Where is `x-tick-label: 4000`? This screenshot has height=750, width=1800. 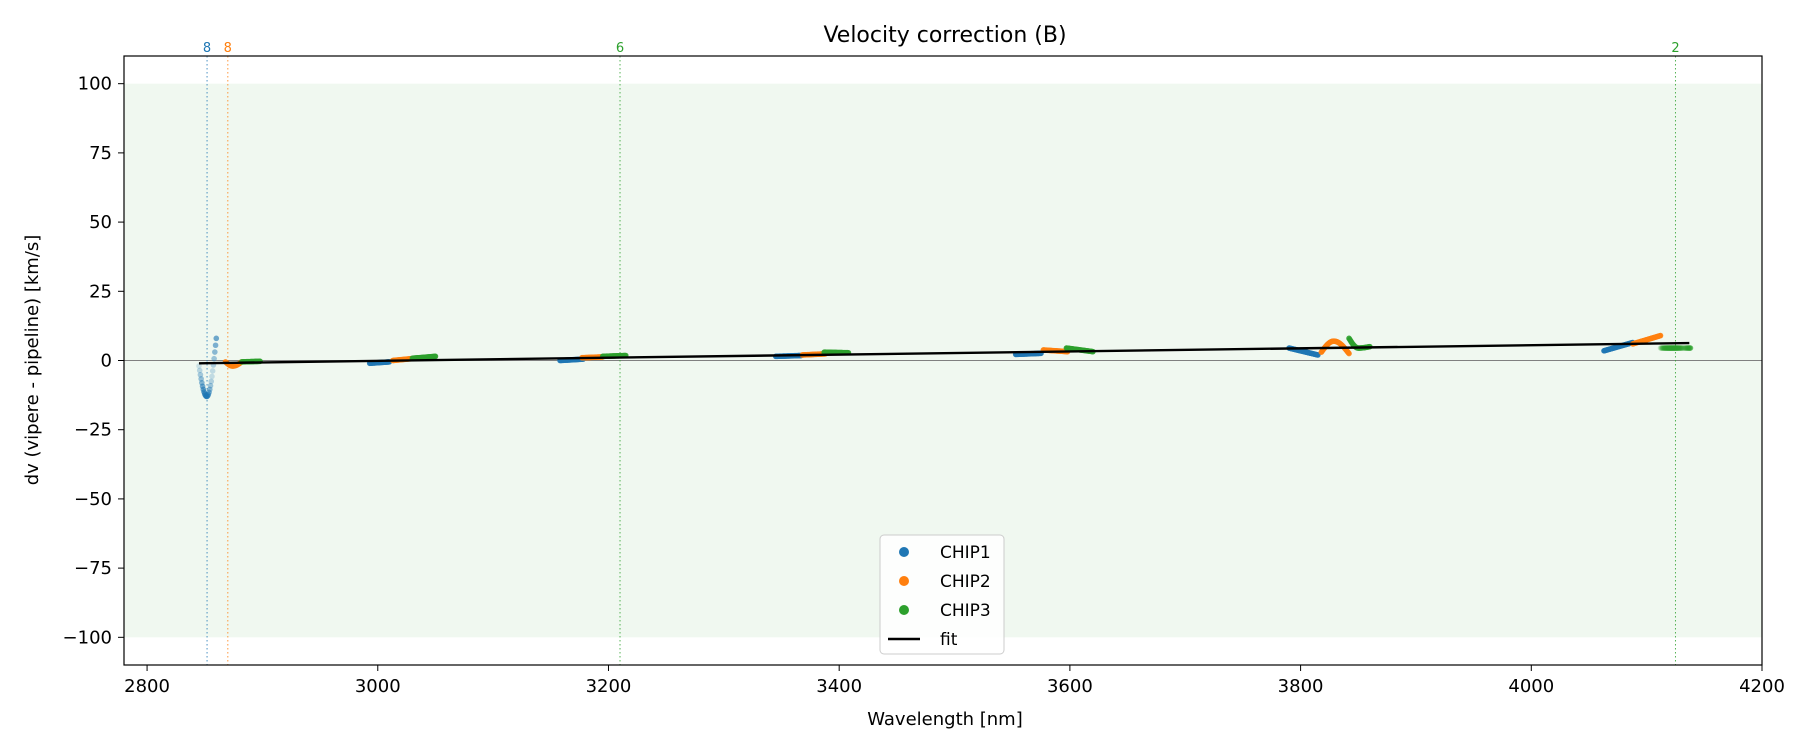 x-tick-label: 4000 is located at coordinates (1531, 686).